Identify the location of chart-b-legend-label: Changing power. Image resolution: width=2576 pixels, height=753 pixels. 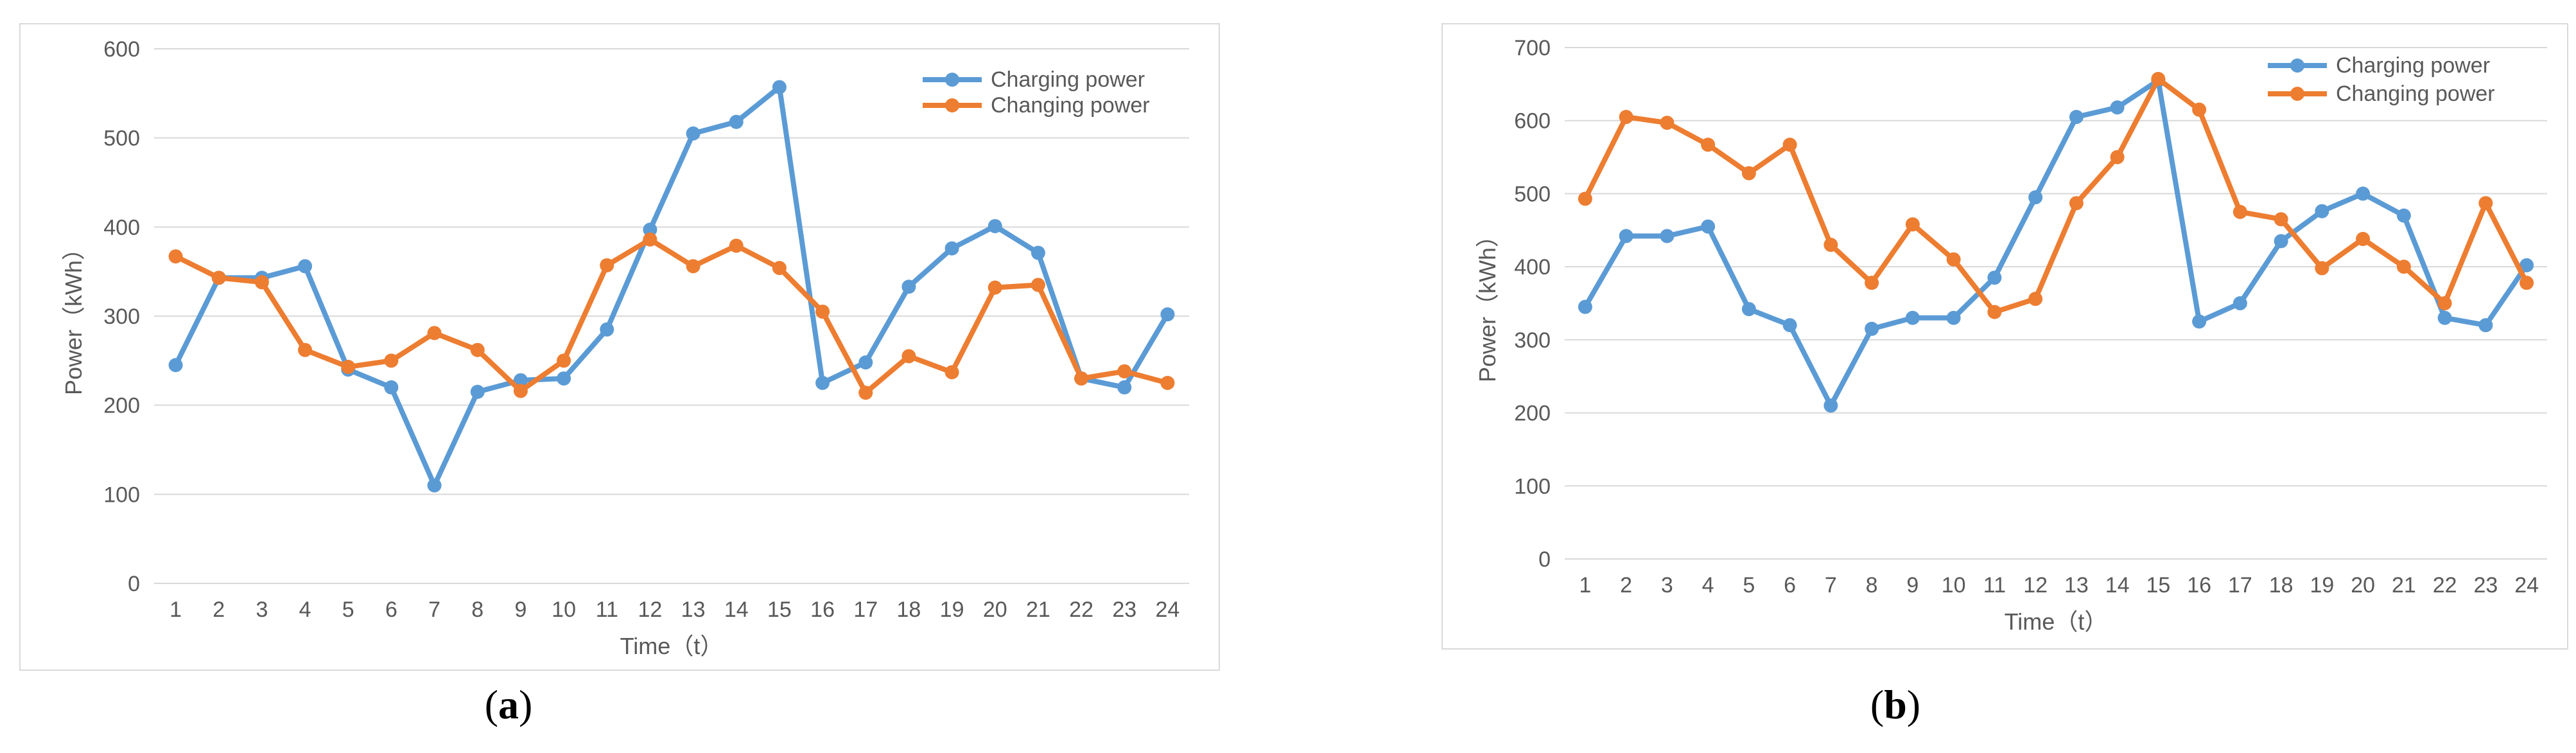
(2415, 94).